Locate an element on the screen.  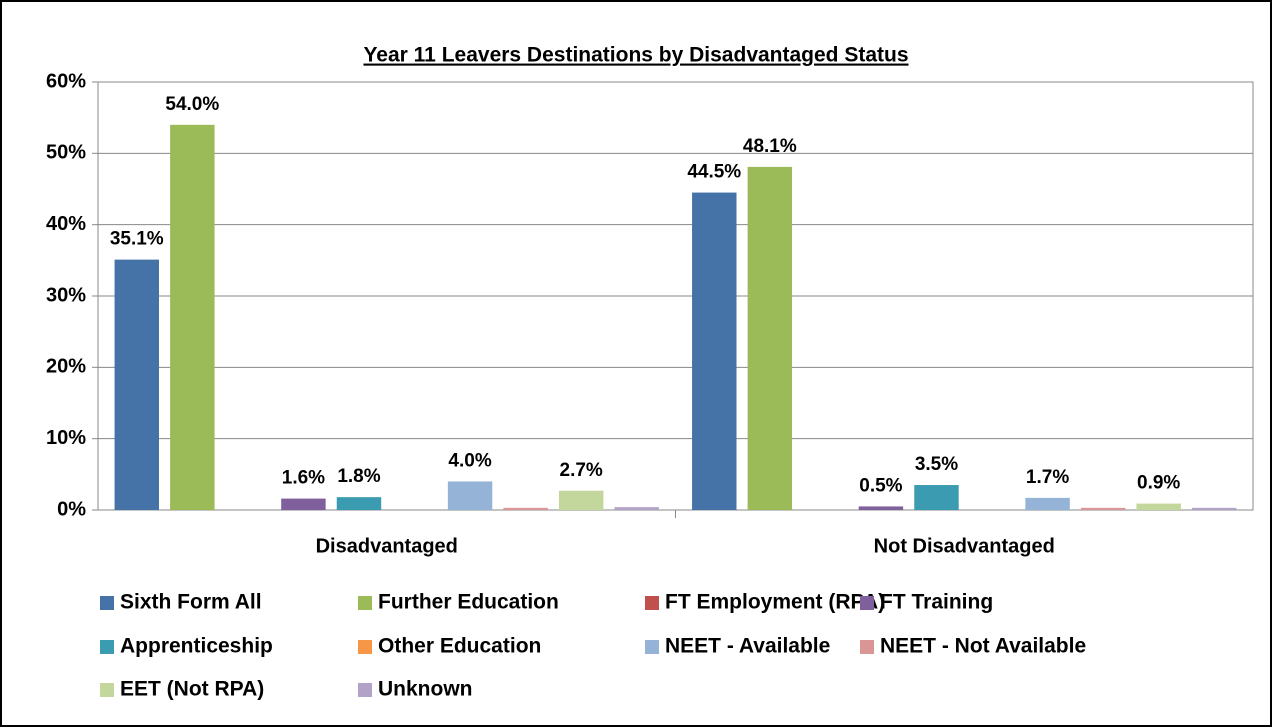
legend-label: Further Education is located at coordinates (468, 602).